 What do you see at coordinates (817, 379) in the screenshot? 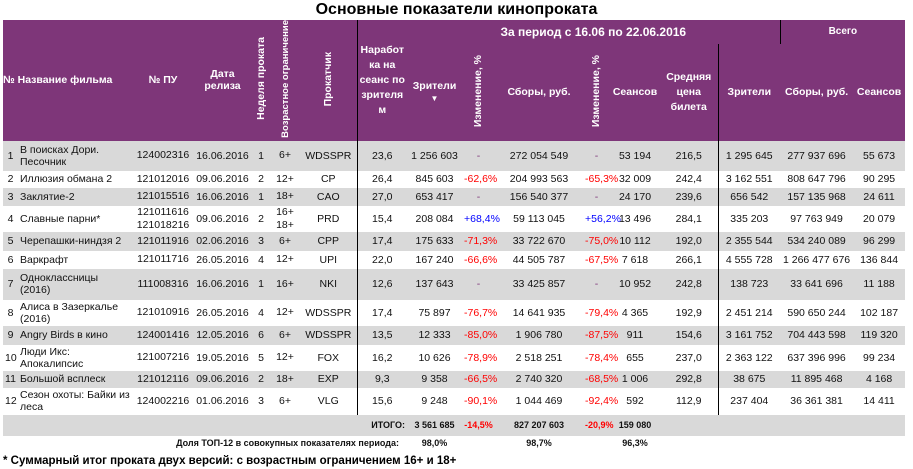
I see `total-gross-cell: 11 895 468` at bounding box center [817, 379].